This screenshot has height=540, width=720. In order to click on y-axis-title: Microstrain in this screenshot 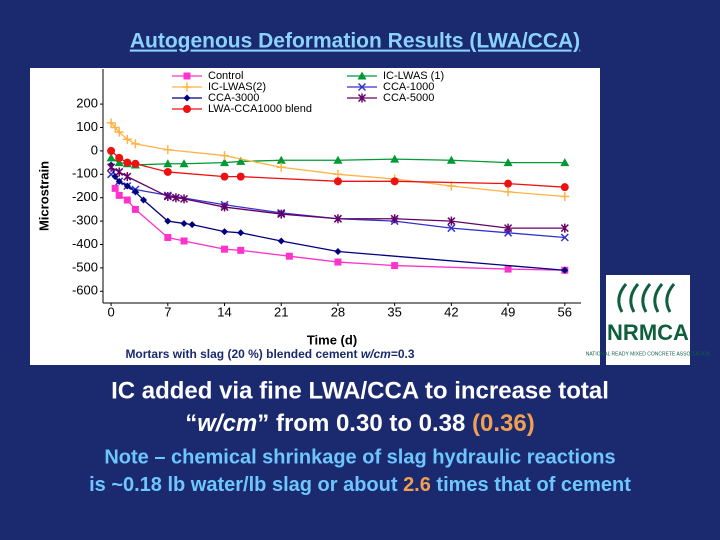, I will do `click(43, 196)`.